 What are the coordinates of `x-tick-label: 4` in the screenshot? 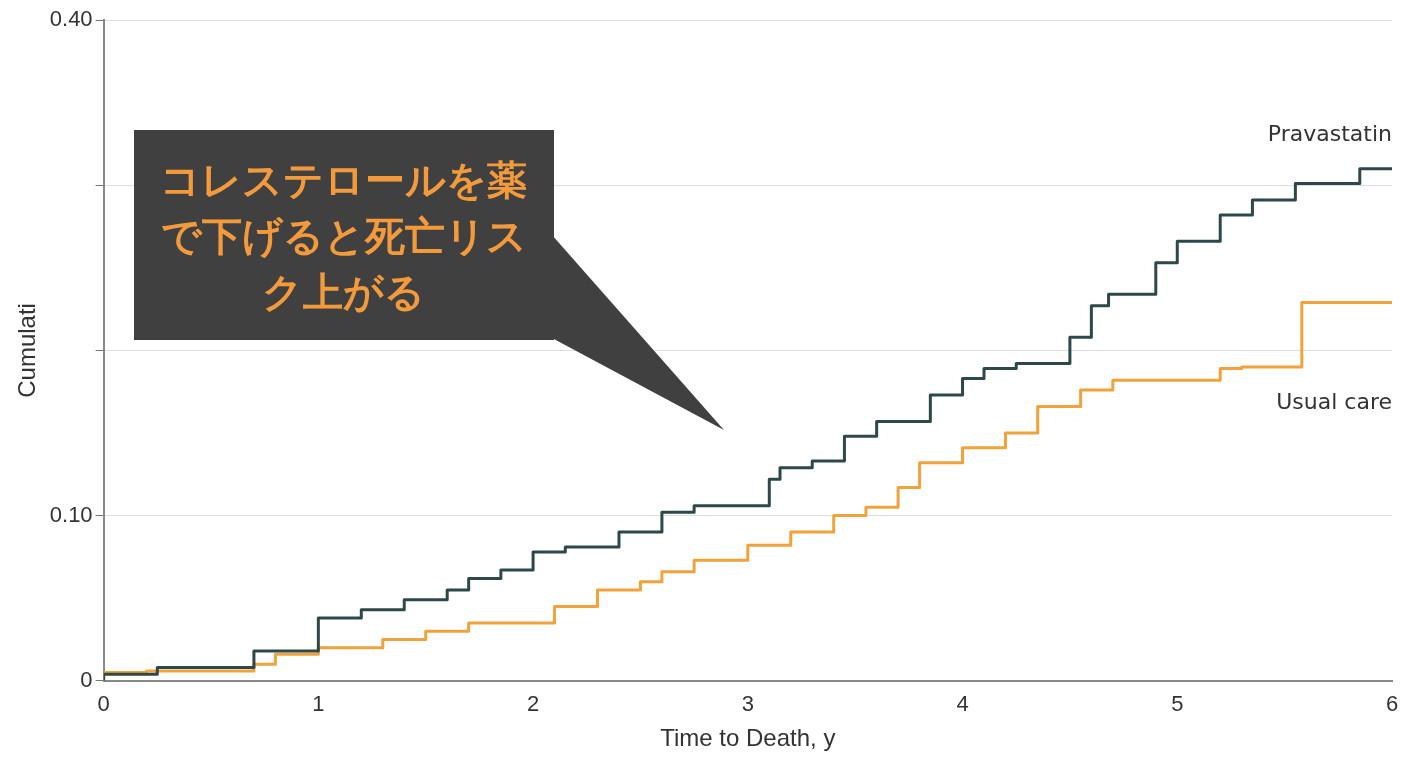 It's located at (962, 704).